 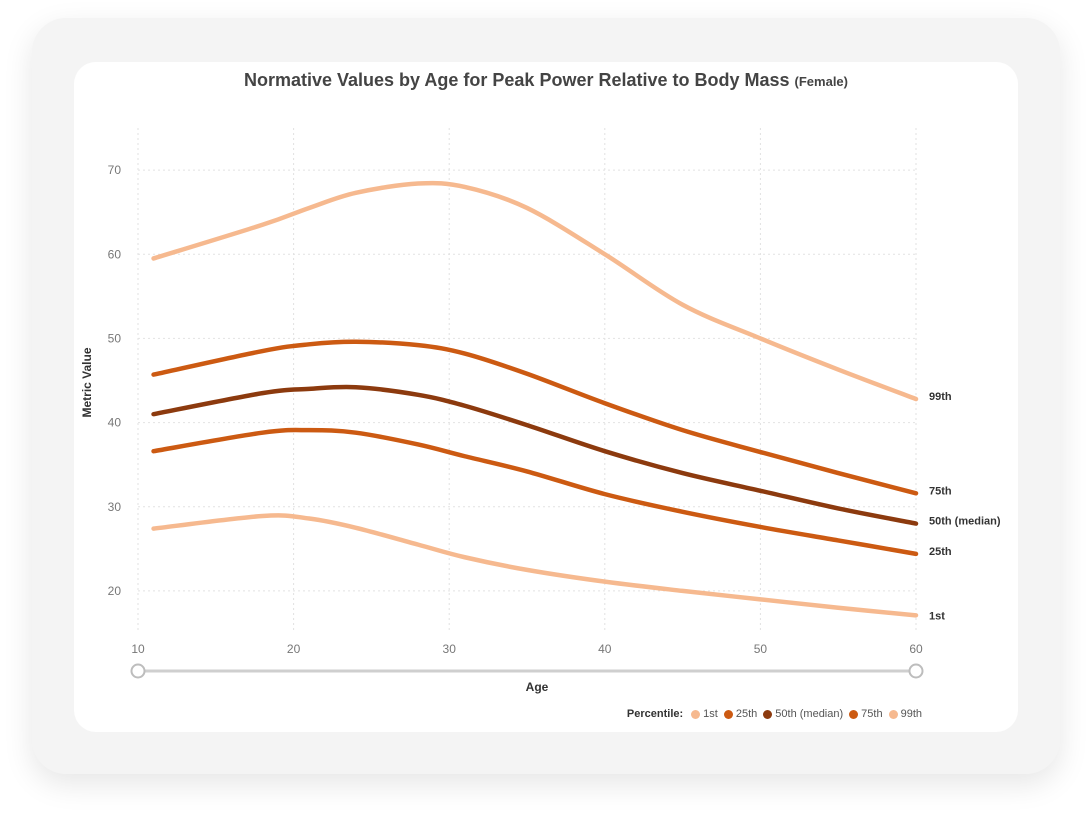 What do you see at coordinates (916, 649) in the screenshot?
I see `x-tick-label: 60` at bounding box center [916, 649].